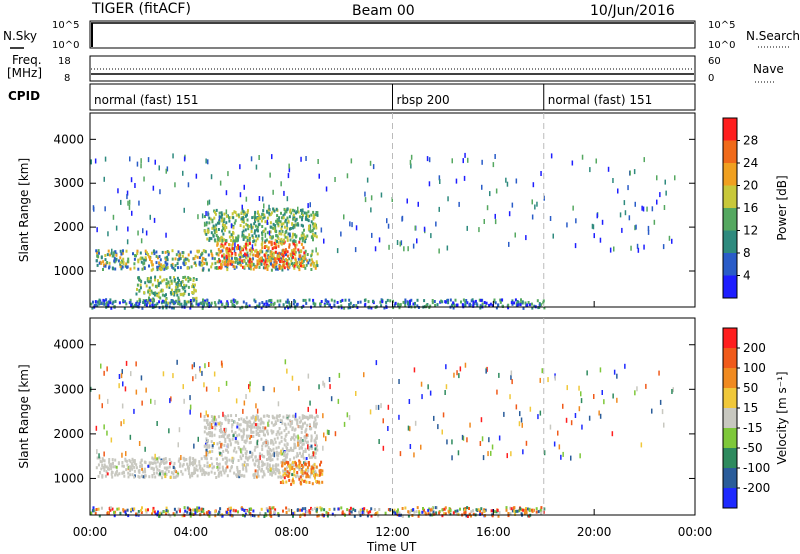  Describe the element at coordinates (493, 532) in the screenshot. I see `x-tick-label: 16:00` at that location.